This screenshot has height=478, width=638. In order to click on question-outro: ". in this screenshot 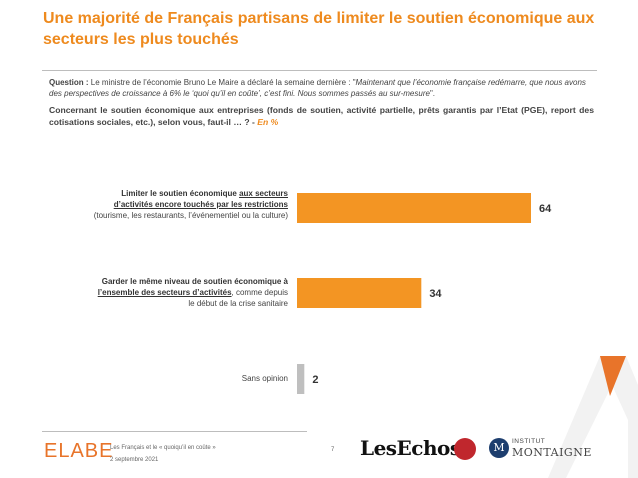, I will do `click(432, 93)`.